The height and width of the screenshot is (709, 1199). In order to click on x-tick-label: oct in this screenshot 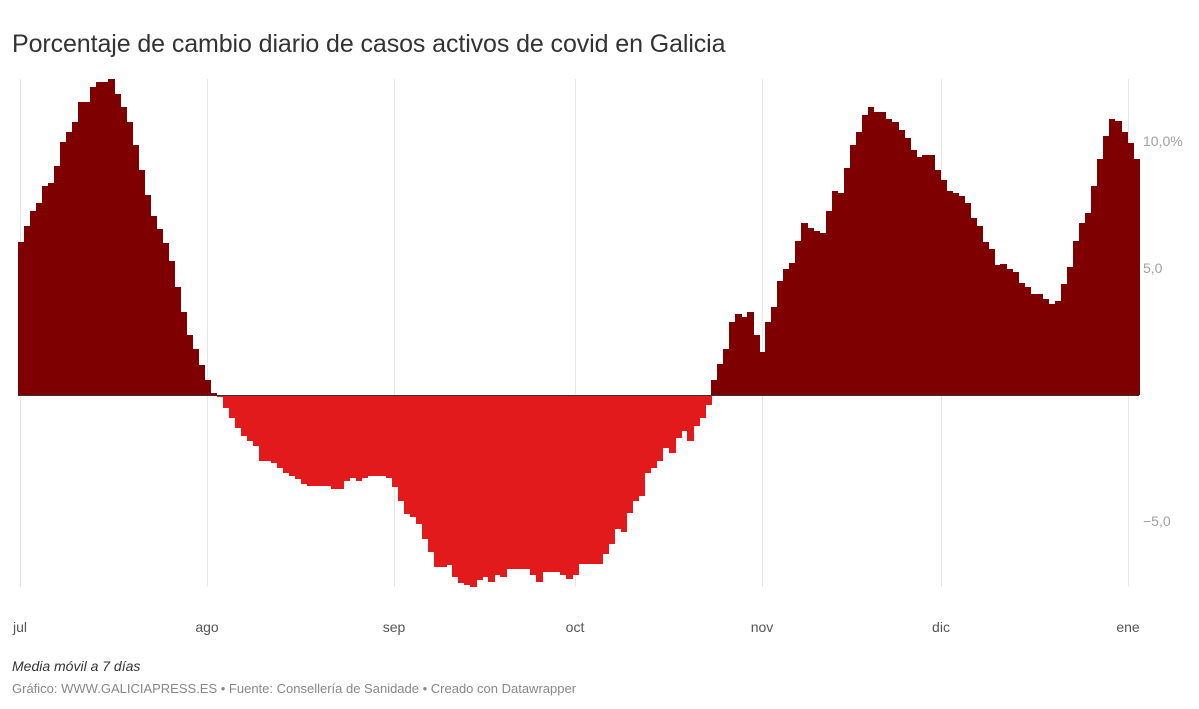, I will do `click(575, 627)`.